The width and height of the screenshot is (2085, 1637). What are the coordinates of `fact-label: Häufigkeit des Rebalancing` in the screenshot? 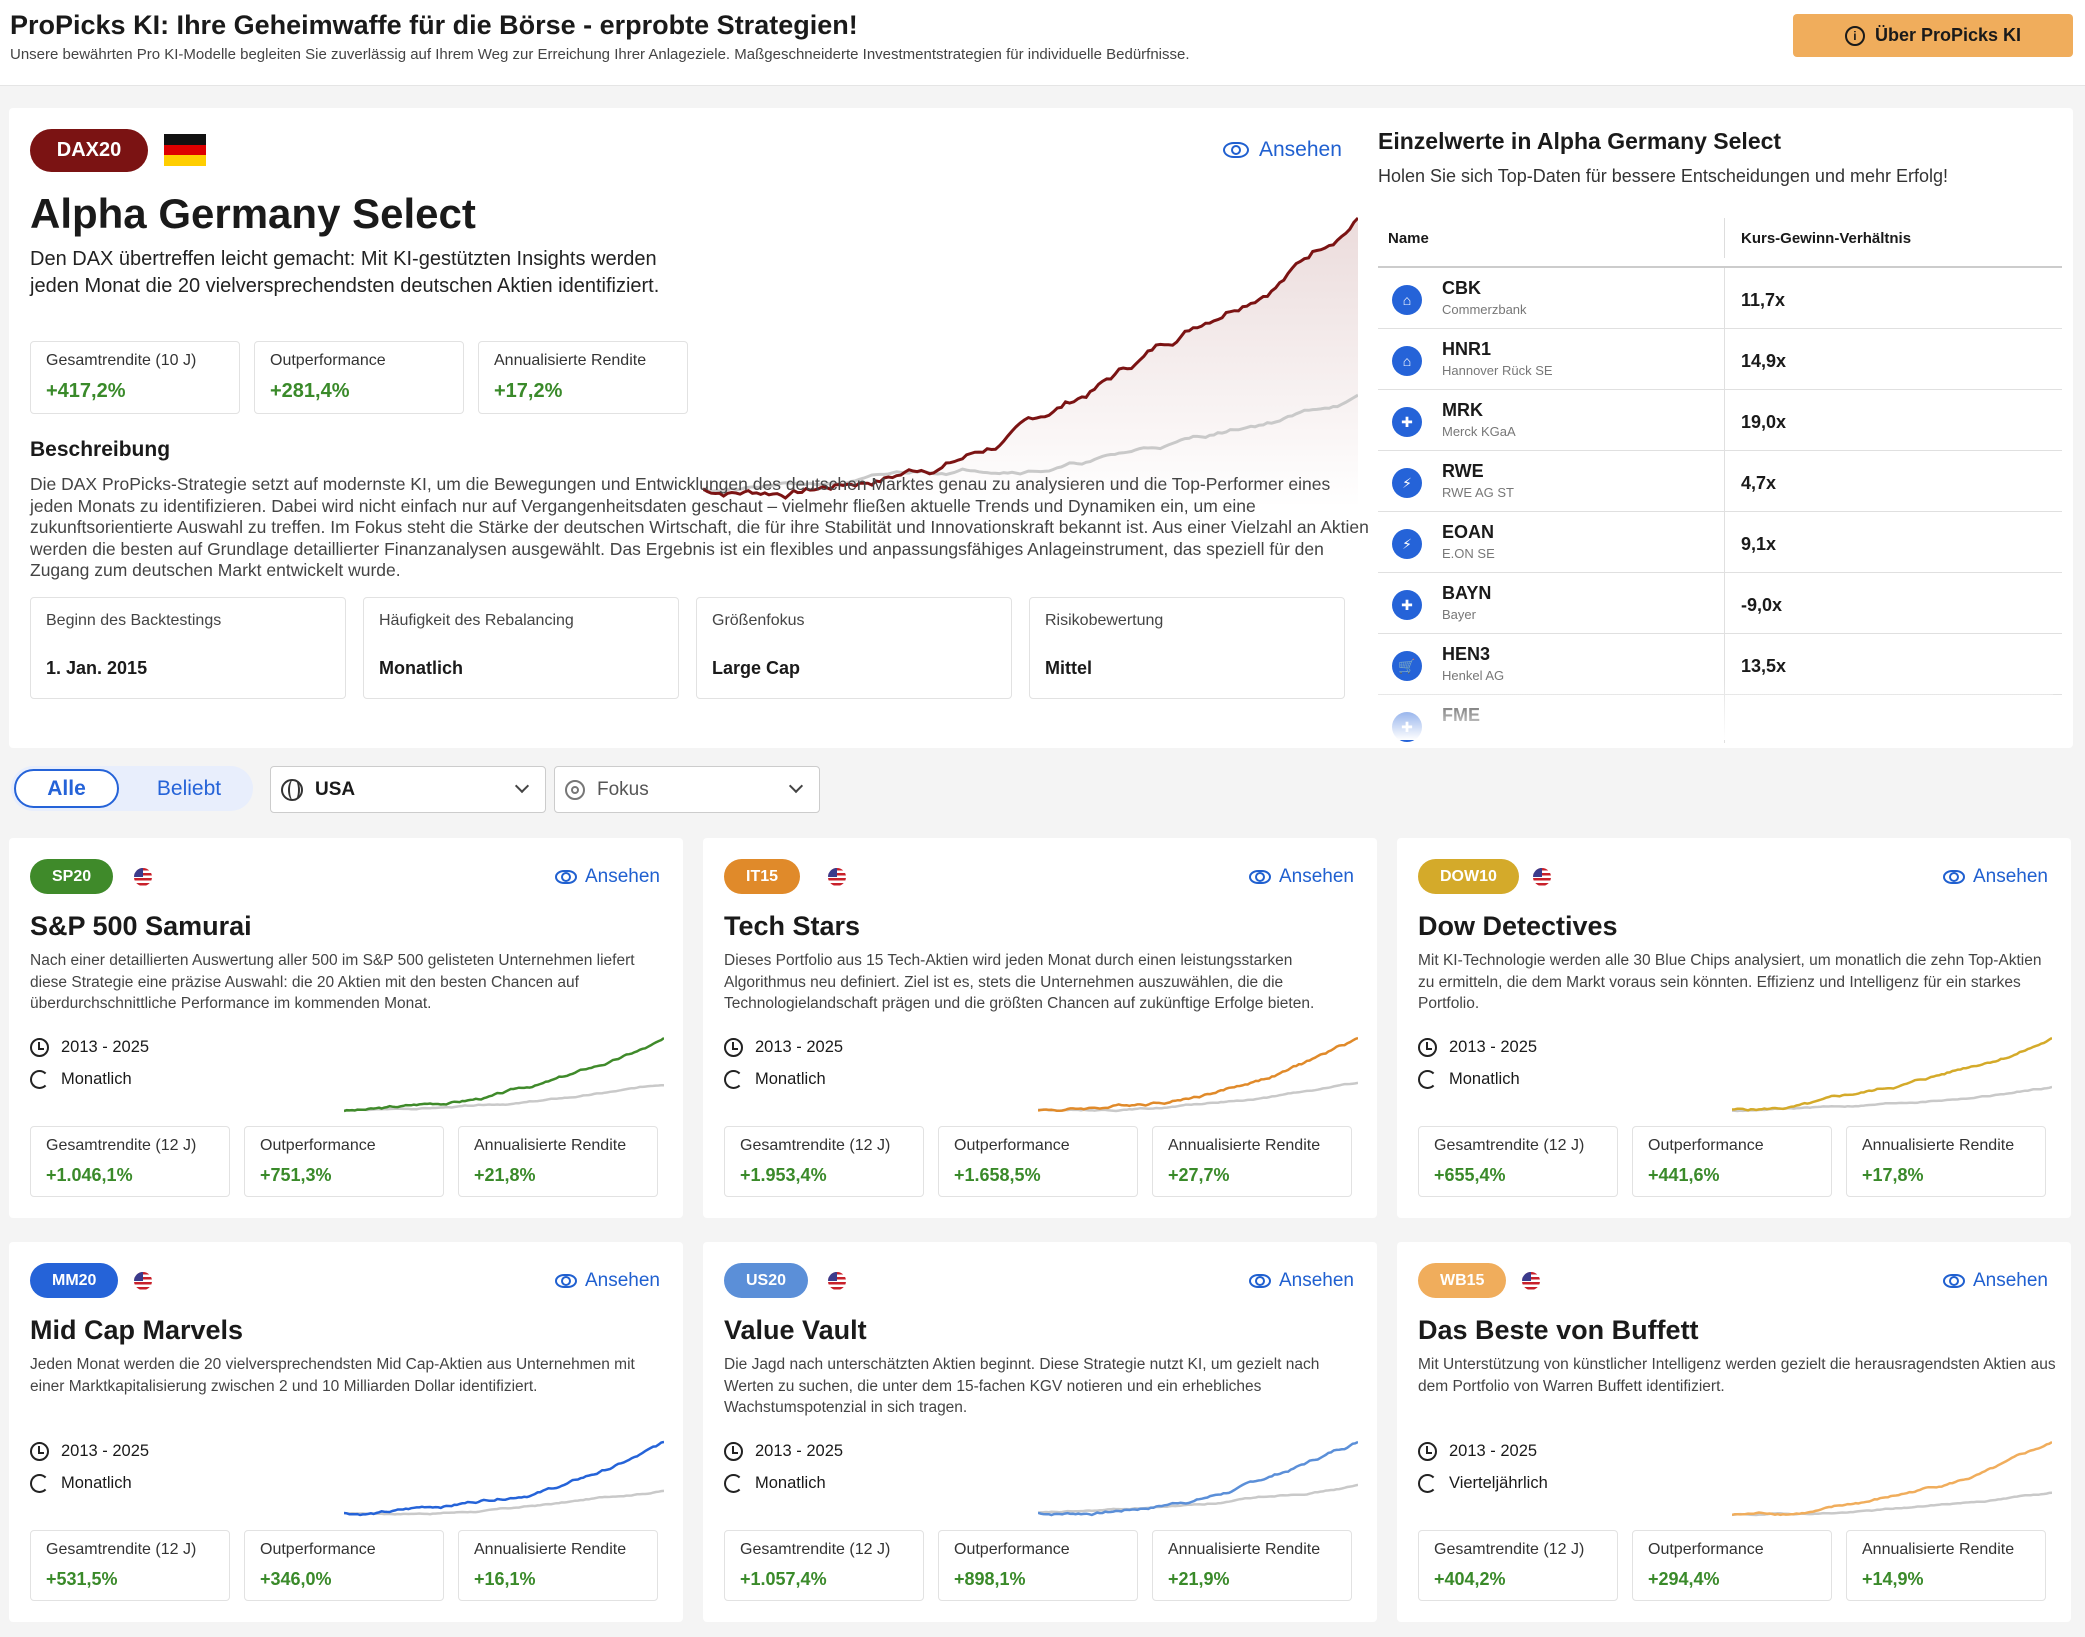 It's located at (476, 620).